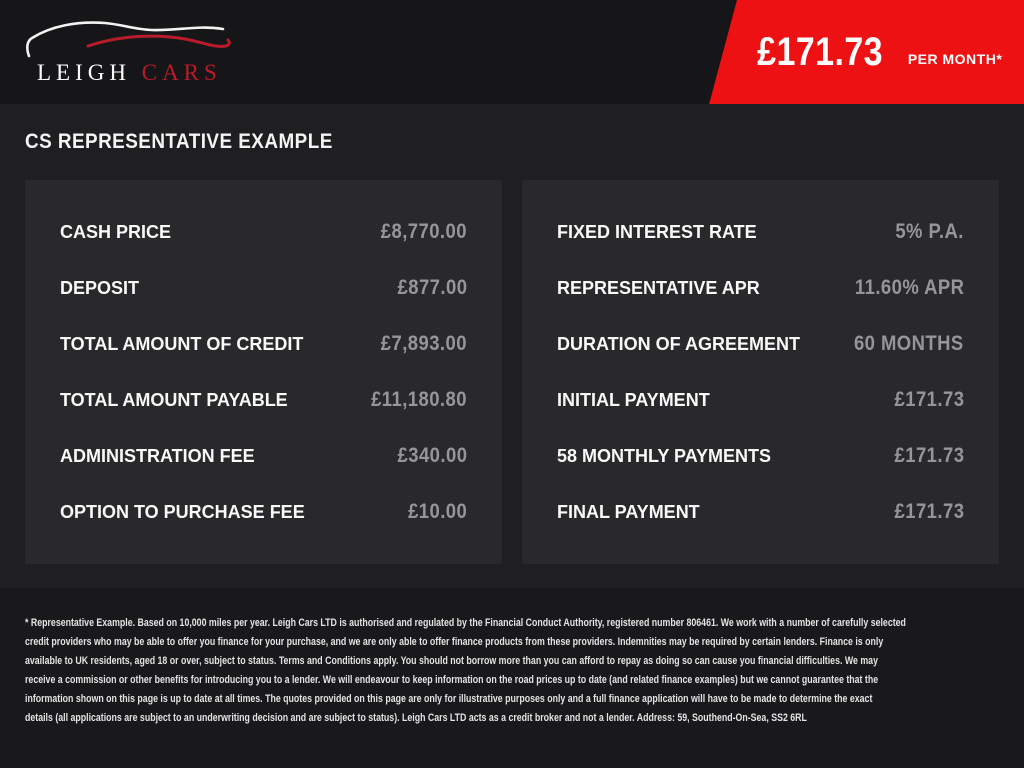  What do you see at coordinates (633, 399) in the screenshot?
I see `row-label: INITIAL PAYMENT` at bounding box center [633, 399].